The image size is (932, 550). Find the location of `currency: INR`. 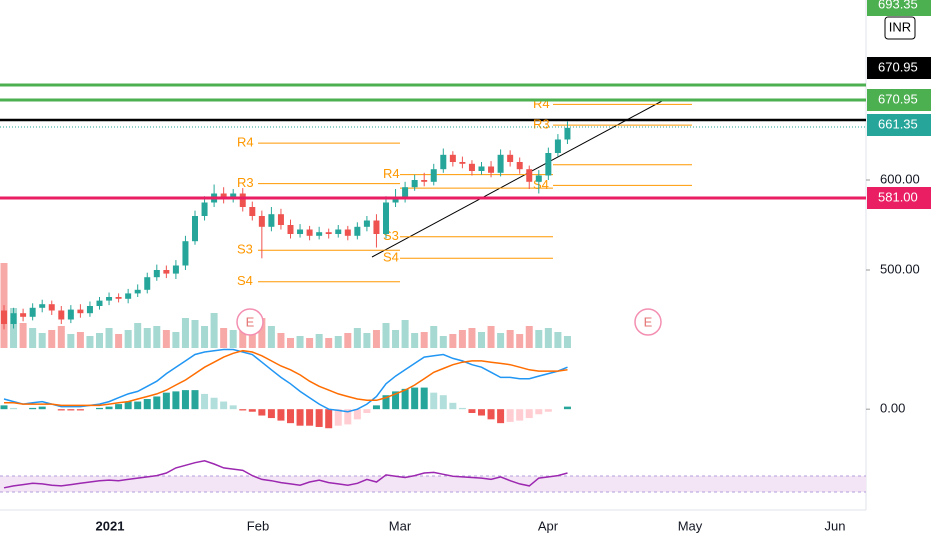

currency: INR is located at coordinates (900, 26).